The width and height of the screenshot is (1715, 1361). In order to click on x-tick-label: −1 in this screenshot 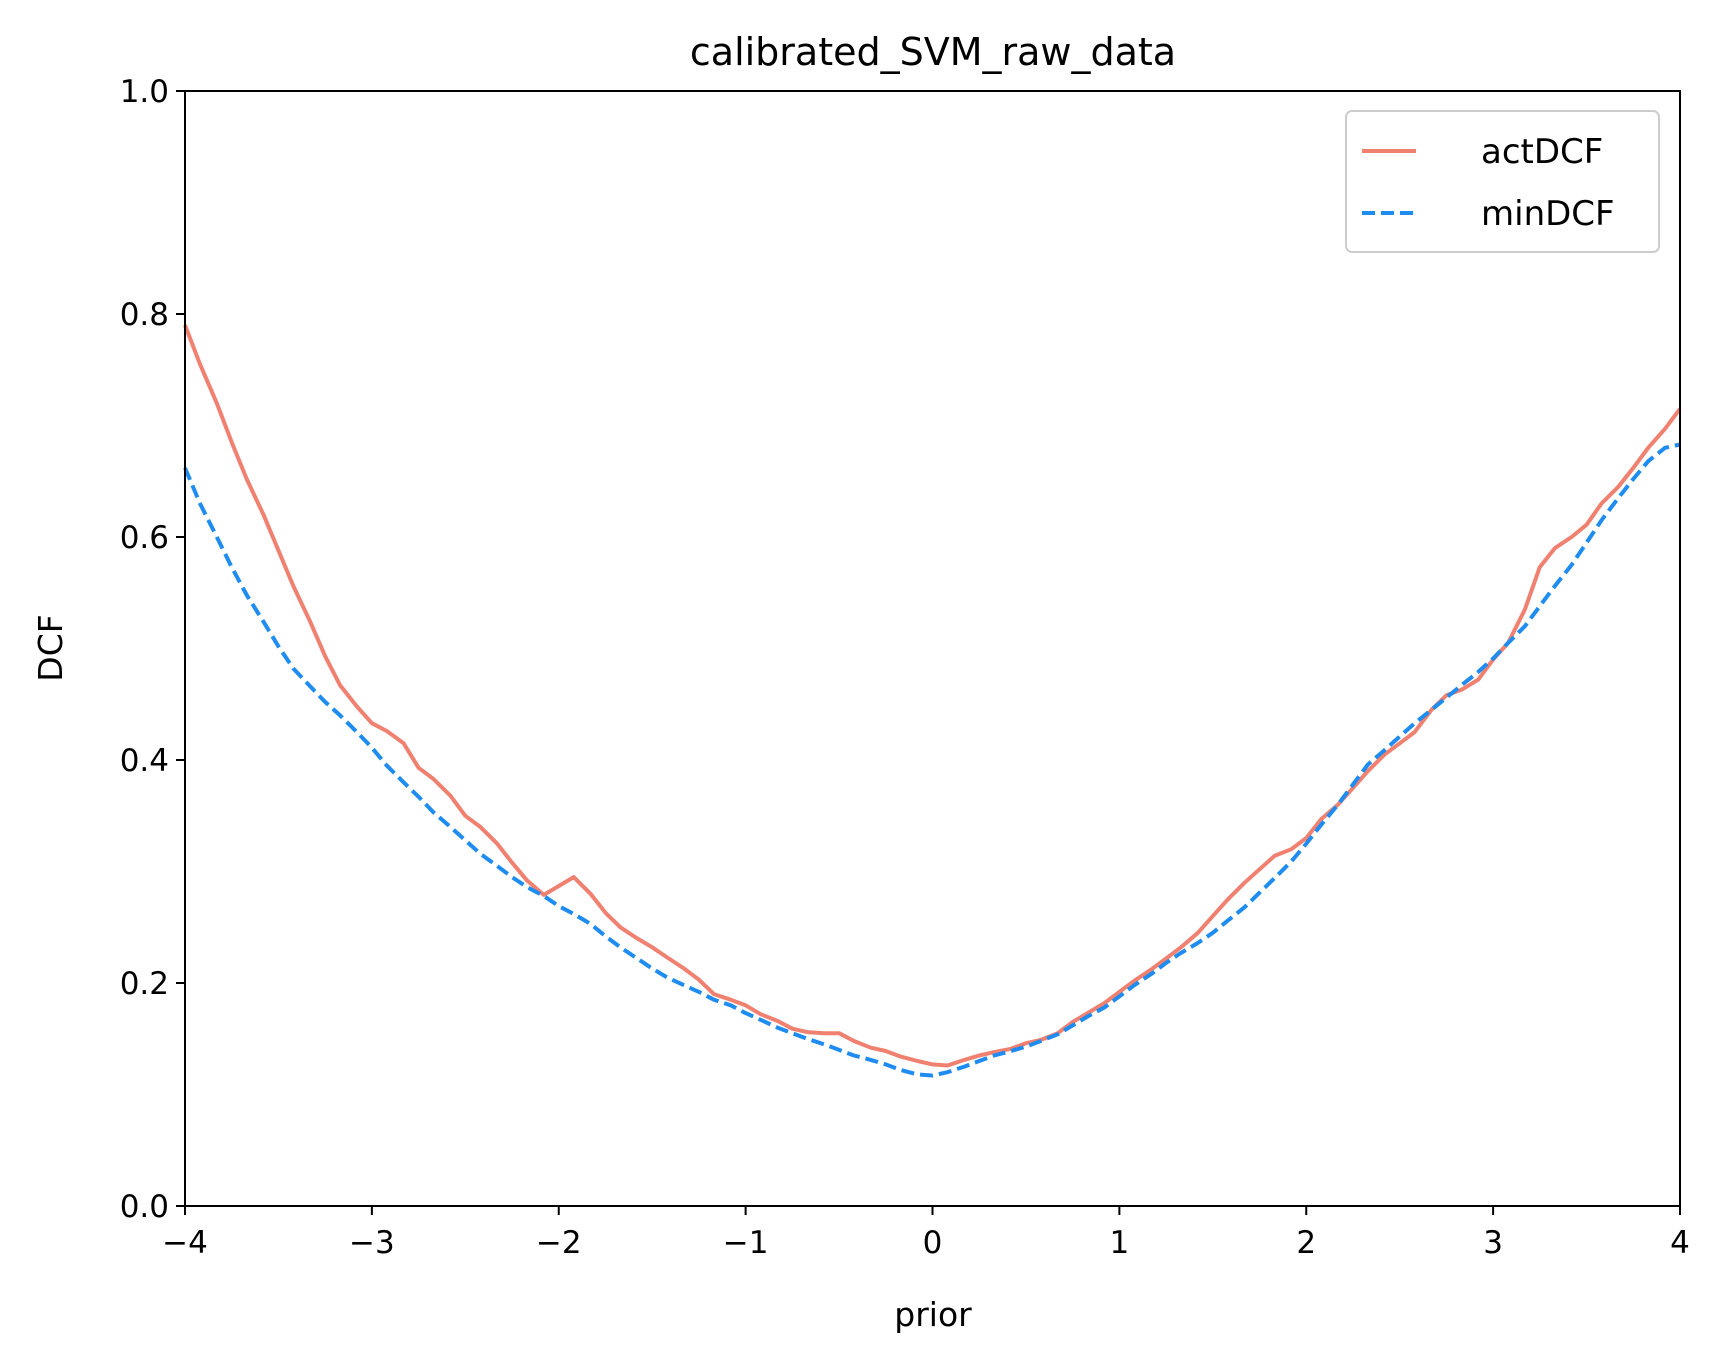, I will do `click(746, 1243)`.